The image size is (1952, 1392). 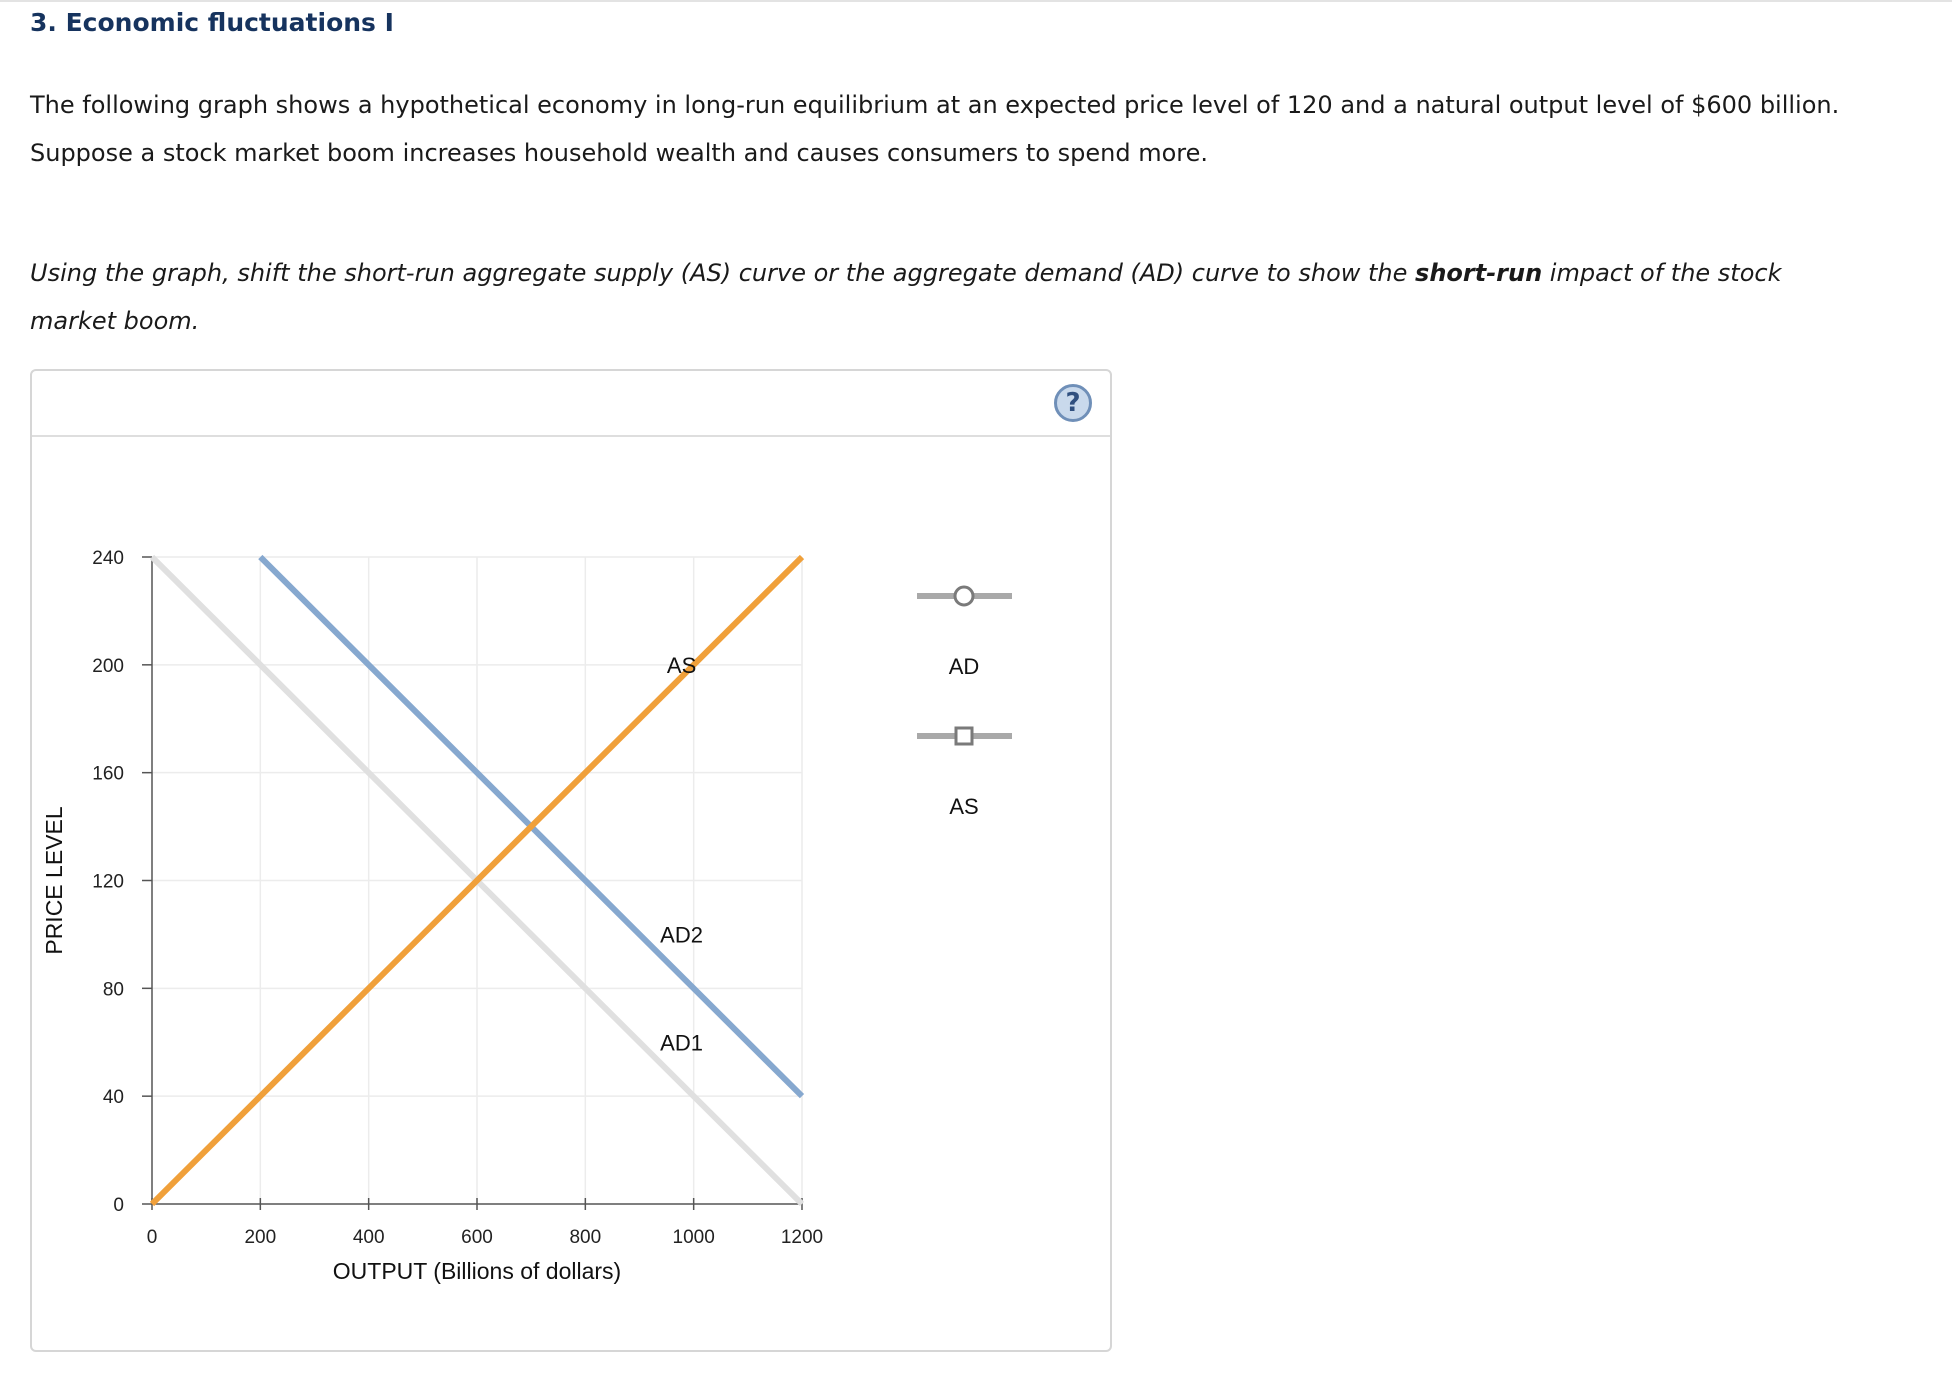 I want to click on x-axis-title: OUTPUT (Billions of dollars), so click(x=477, y=1271).